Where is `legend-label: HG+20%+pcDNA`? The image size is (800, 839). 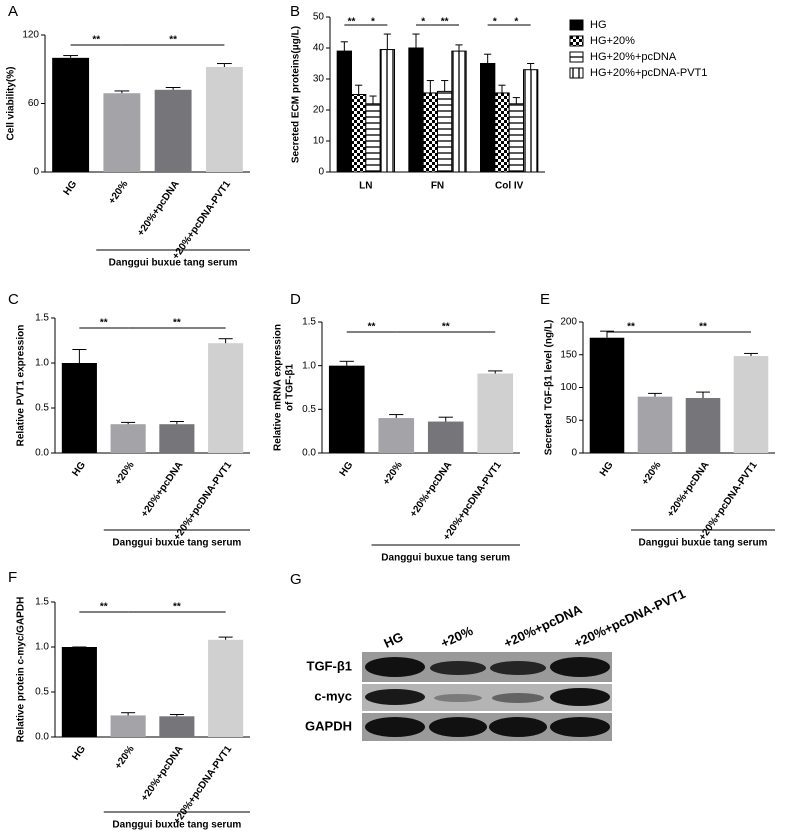
legend-label: HG+20%+pcDNA is located at coordinates (633, 57).